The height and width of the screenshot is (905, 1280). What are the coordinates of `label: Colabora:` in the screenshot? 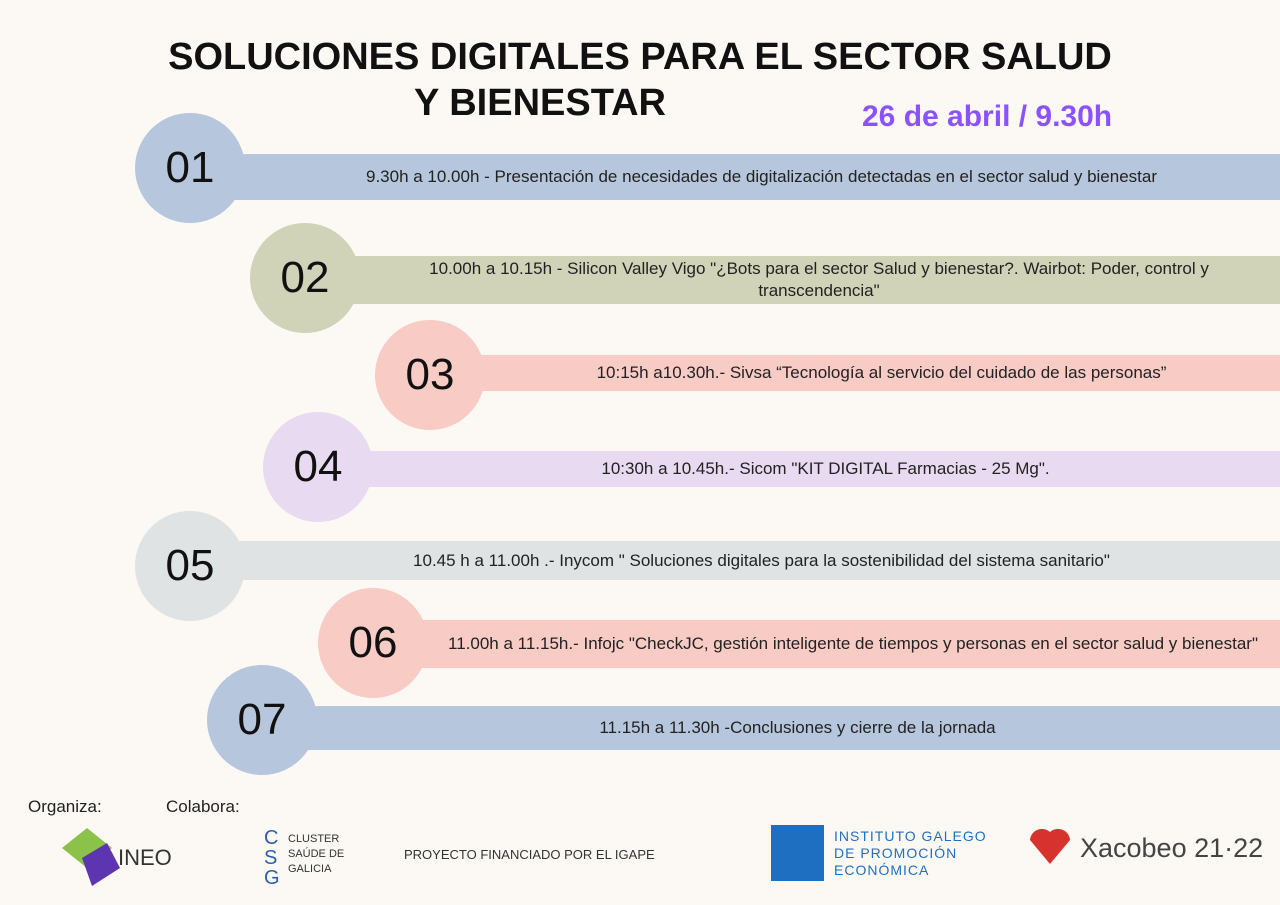 It's located at (203, 806).